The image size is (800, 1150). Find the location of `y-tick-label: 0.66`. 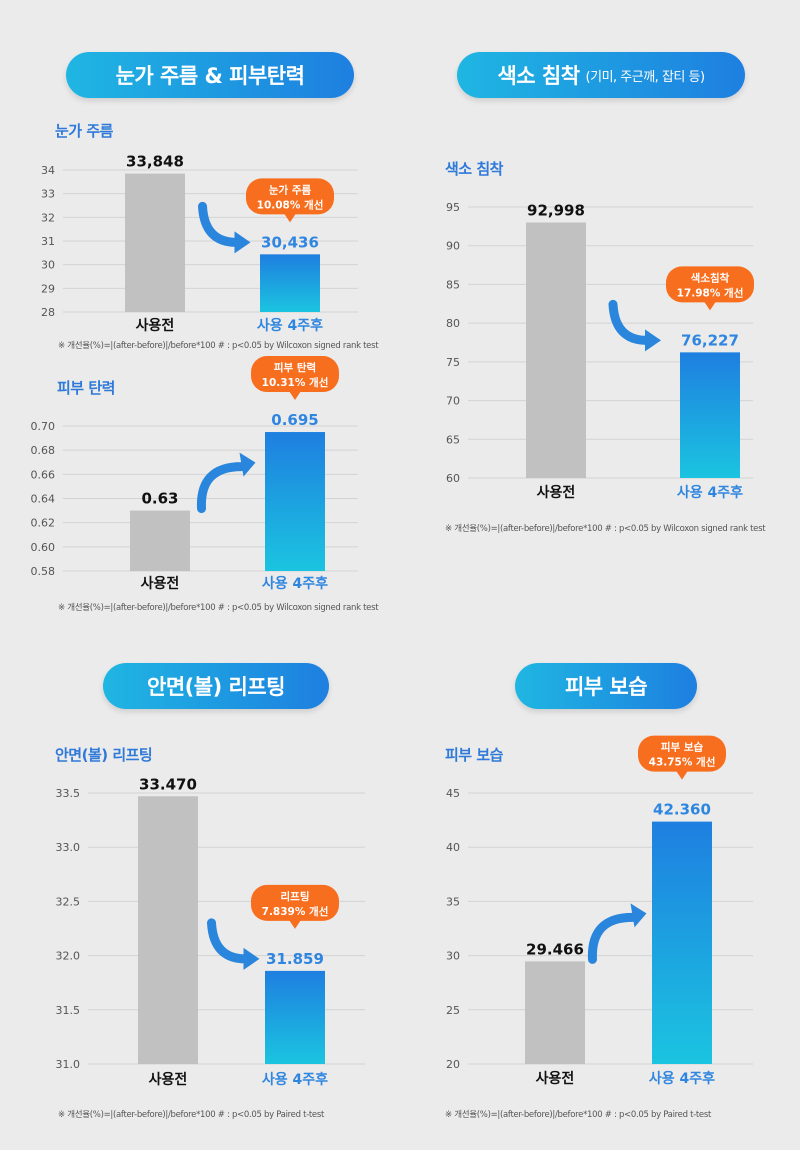

y-tick-label: 0.66 is located at coordinates (43, 474).